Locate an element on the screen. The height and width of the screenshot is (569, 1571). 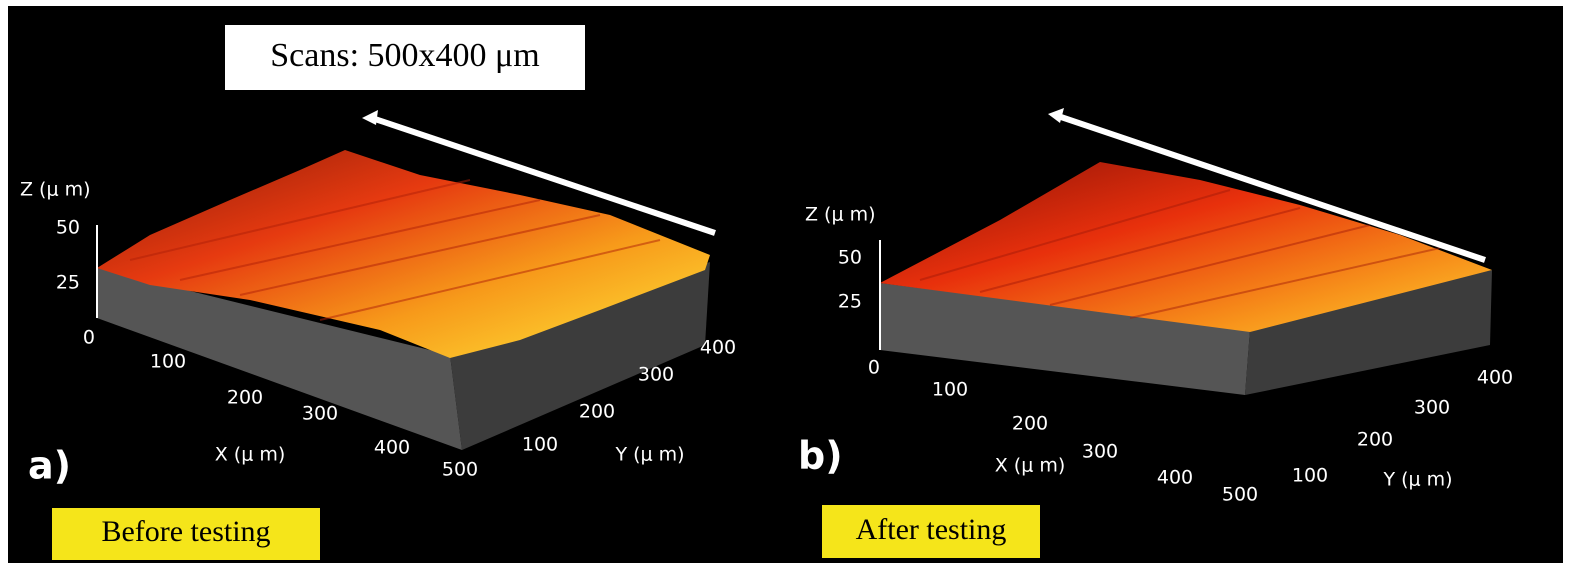
caption: Before testing is located at coordinates (185, 531).